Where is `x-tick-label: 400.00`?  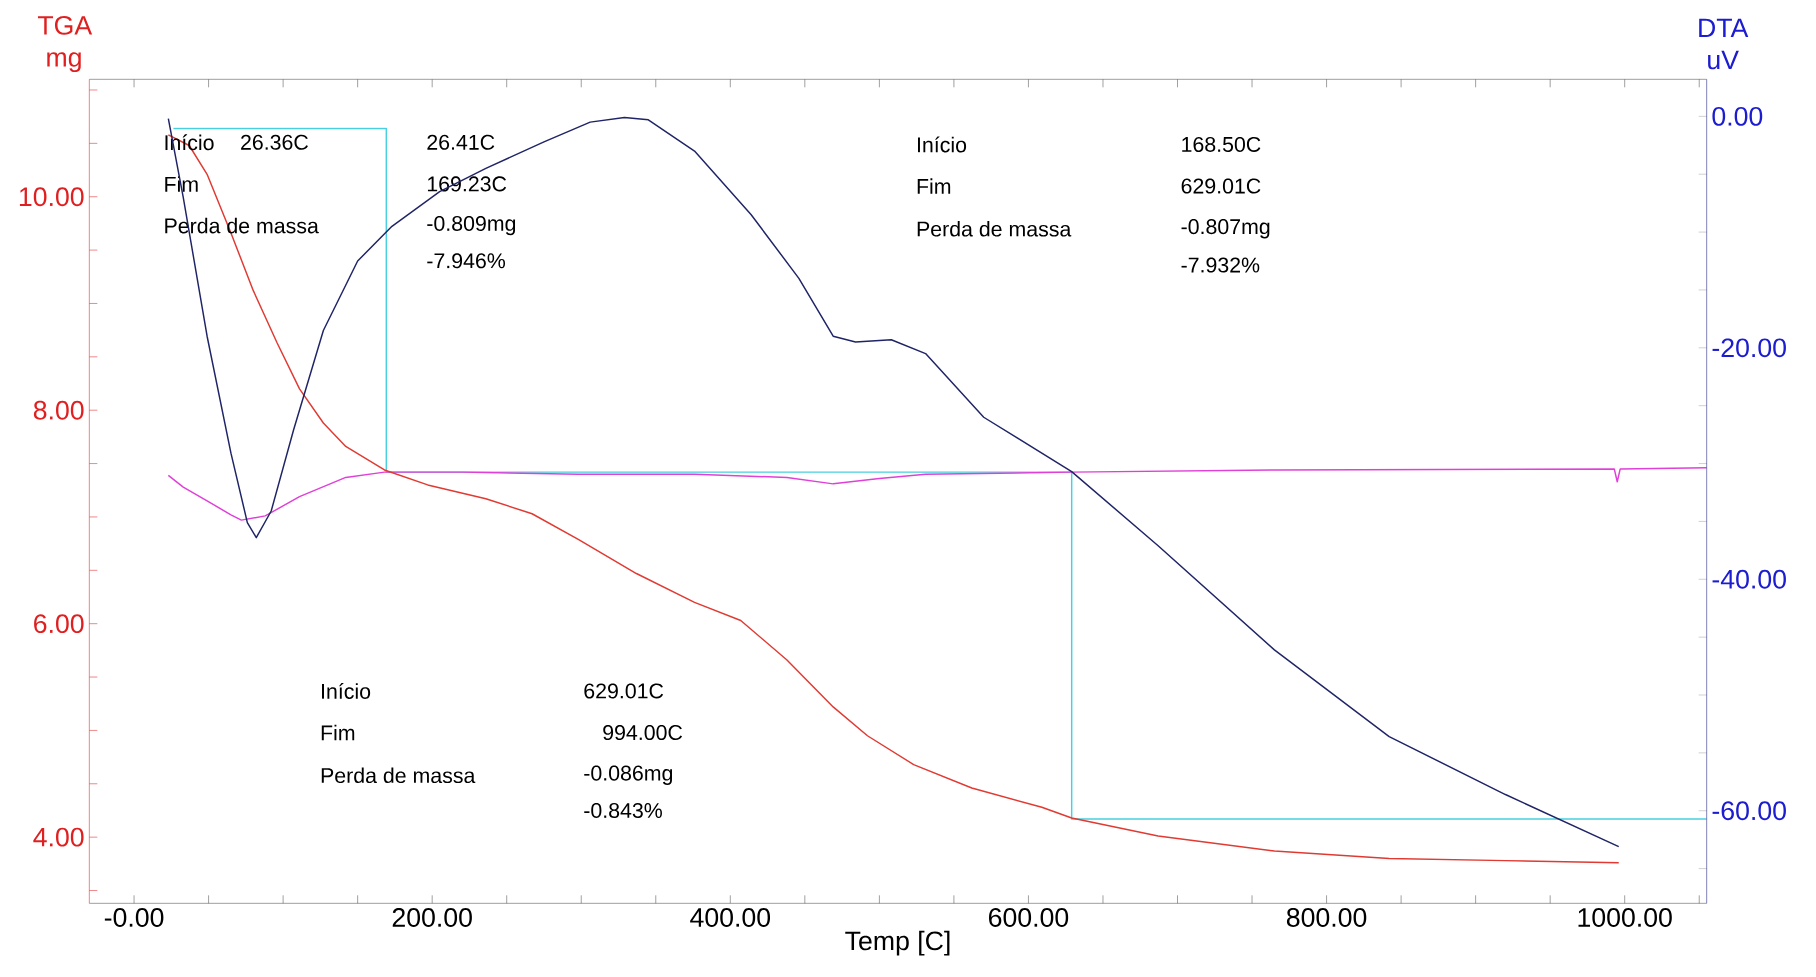 x-tick-label: 400.00 is located at coordinates (730, 917).